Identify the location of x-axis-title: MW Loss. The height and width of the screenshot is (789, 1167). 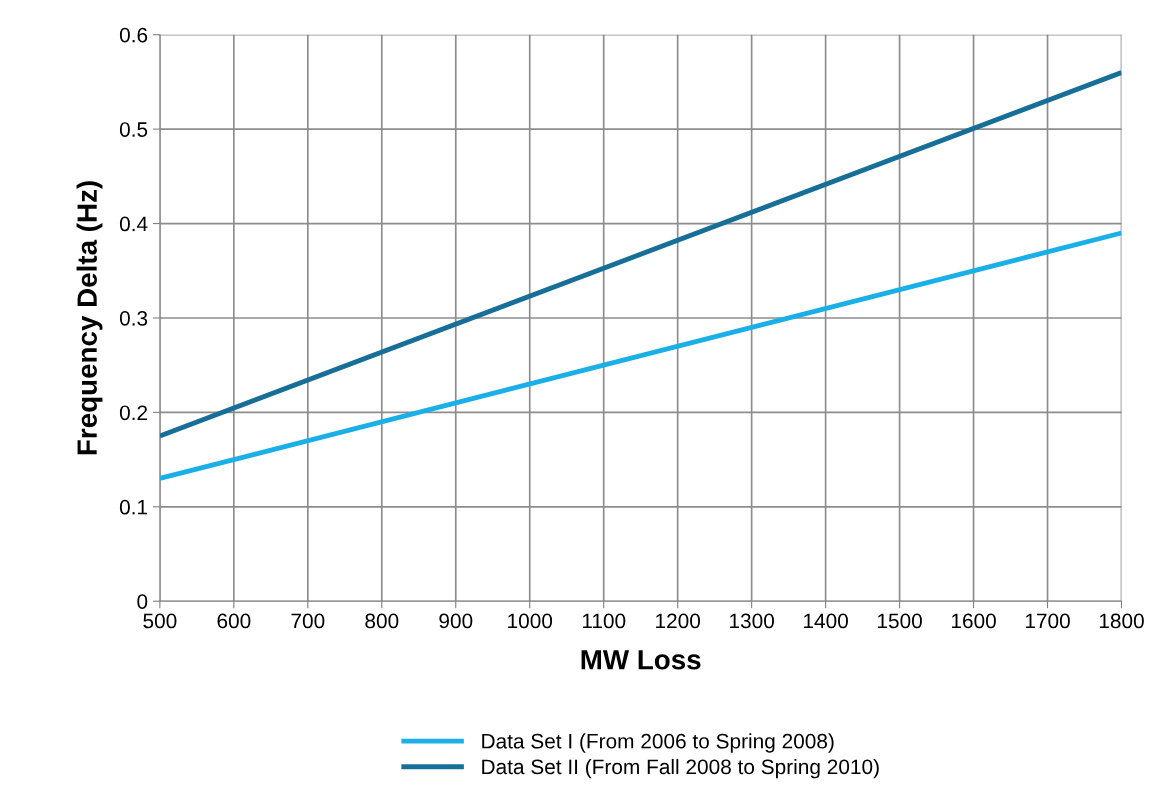
(641, 660).